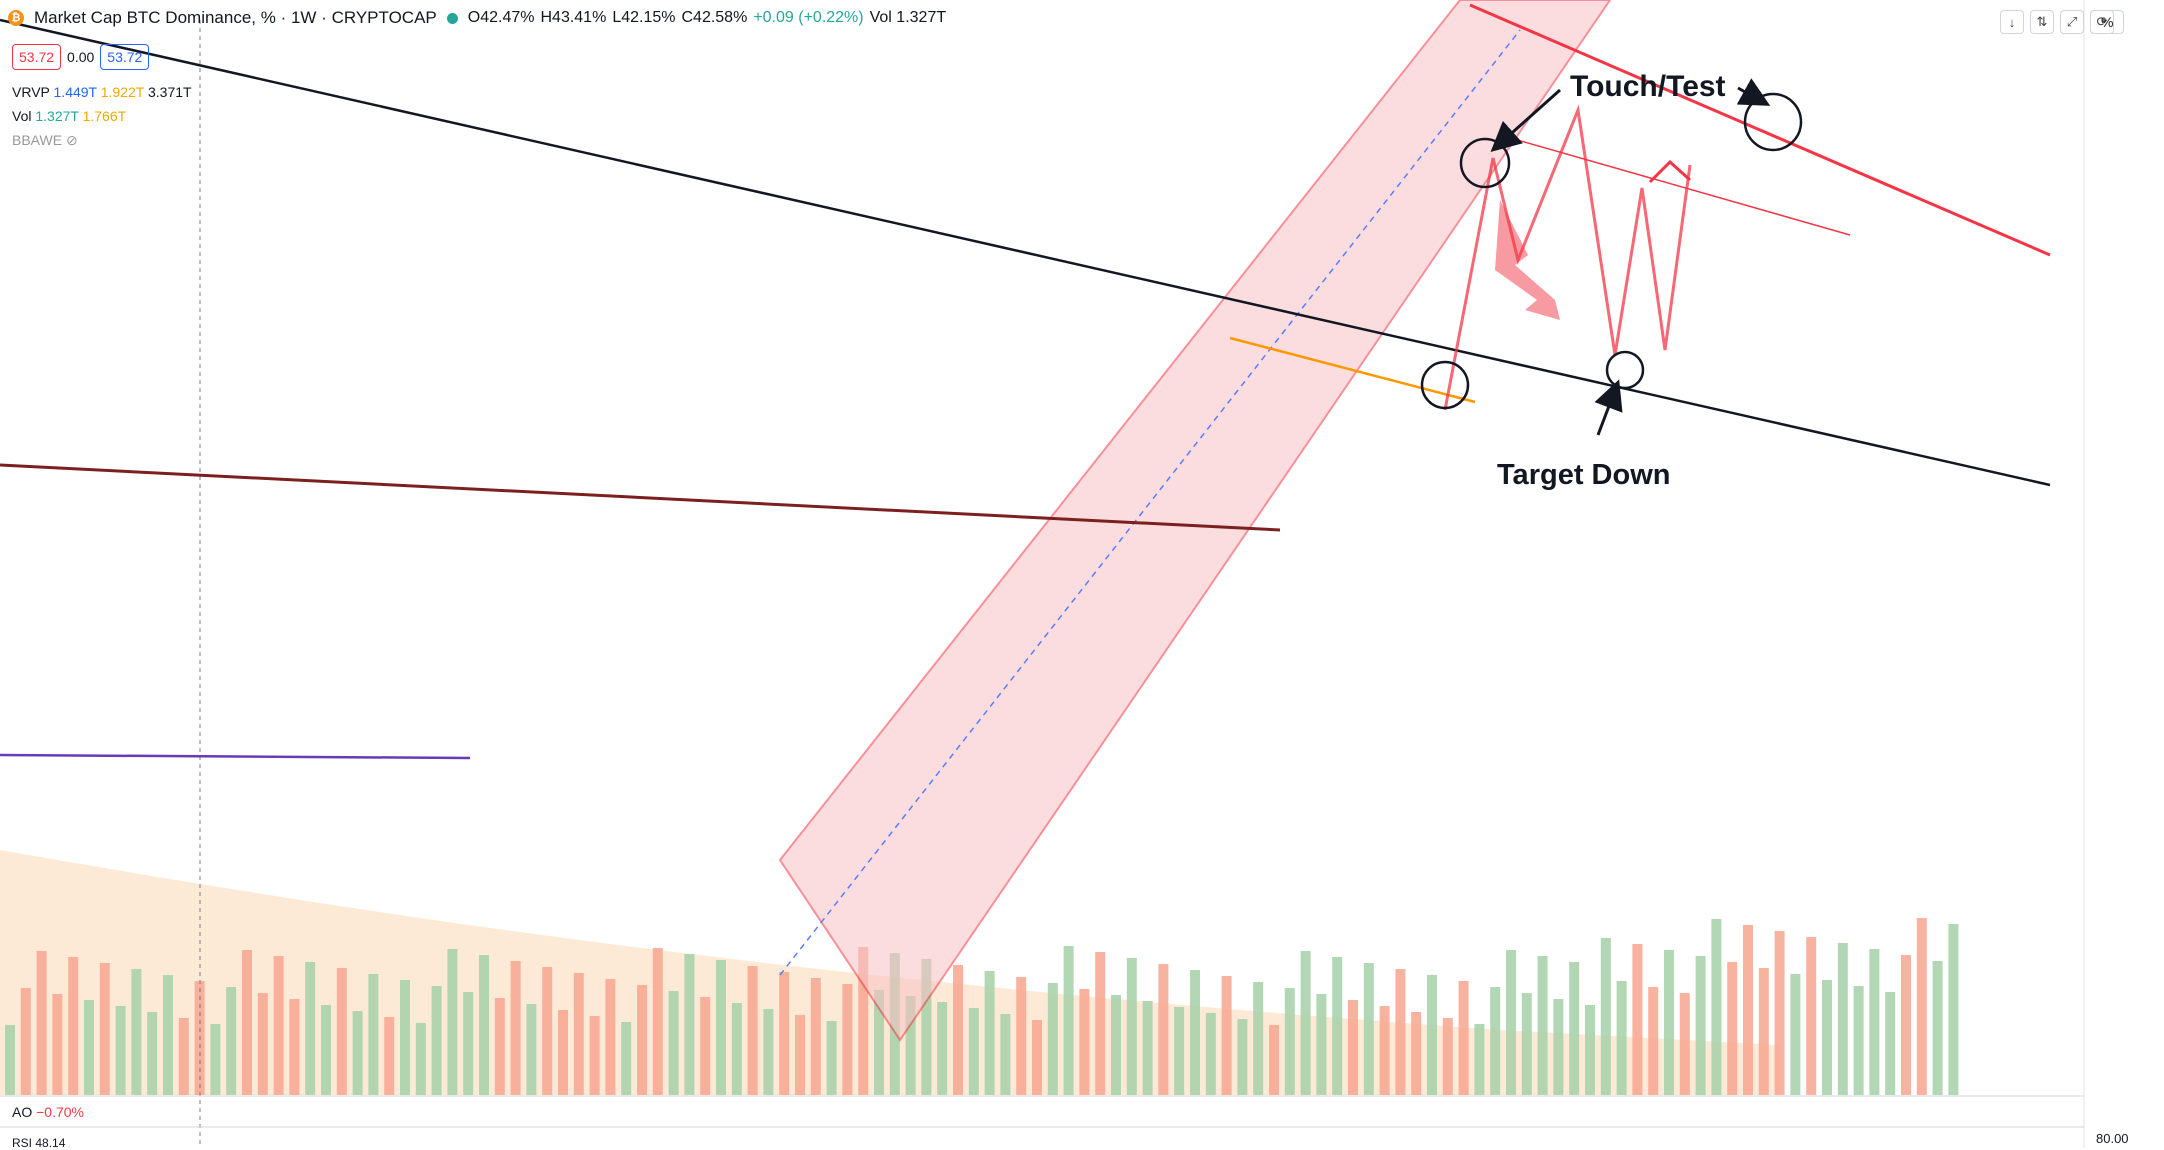 The width and height of the screenshot is (2164, 1150). Describe the element at coordinates (1525, 120) in the screenshot. I see `annotation-arrow` at that location.